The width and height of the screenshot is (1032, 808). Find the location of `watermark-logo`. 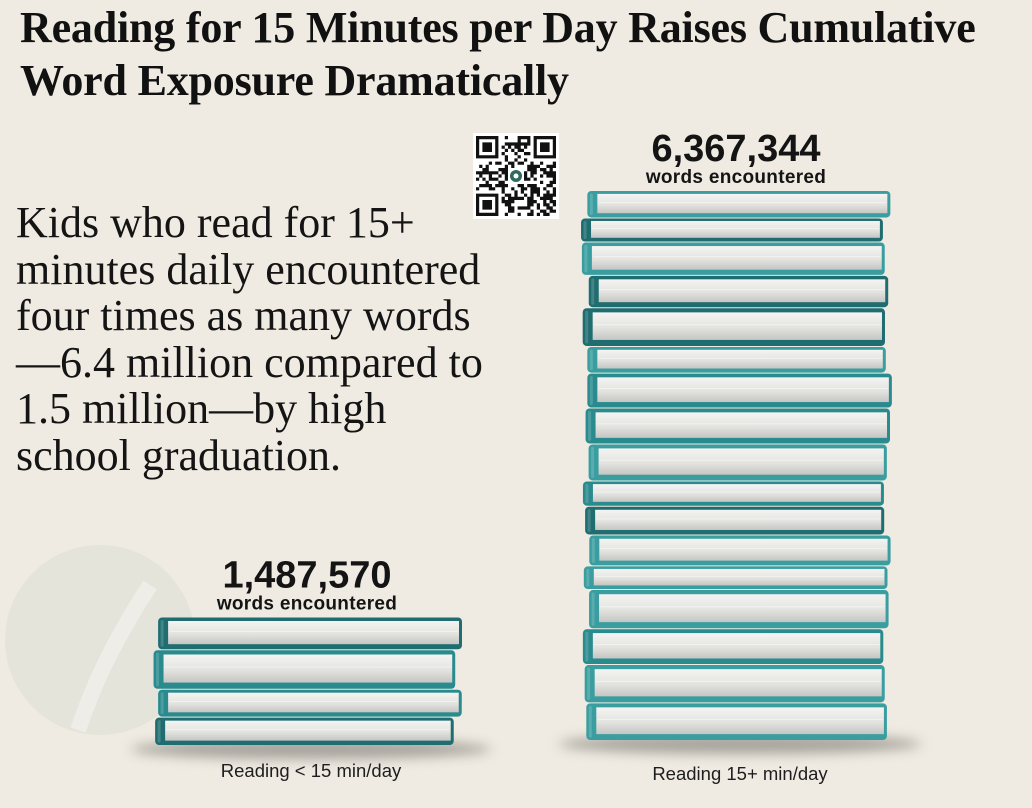

watermark-logo is located at coordinates (100, 640).